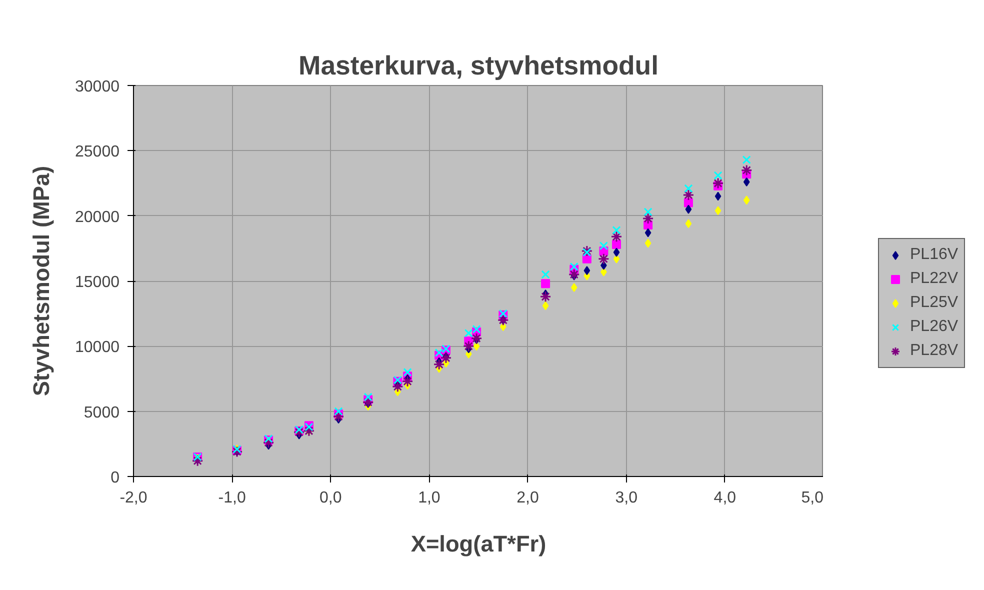  Describe the element at coordinates (478, 65) in the screenshot. I see `chart-title: Masterkurva, styvhetsmodul` at that location.